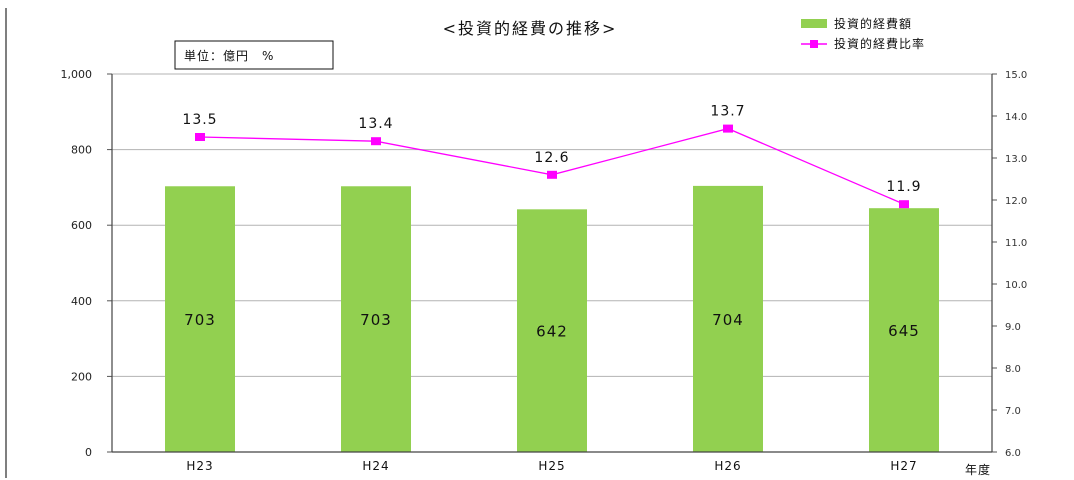  I want to click on y-right-tick-label: 8.0, so click(1013, 369).